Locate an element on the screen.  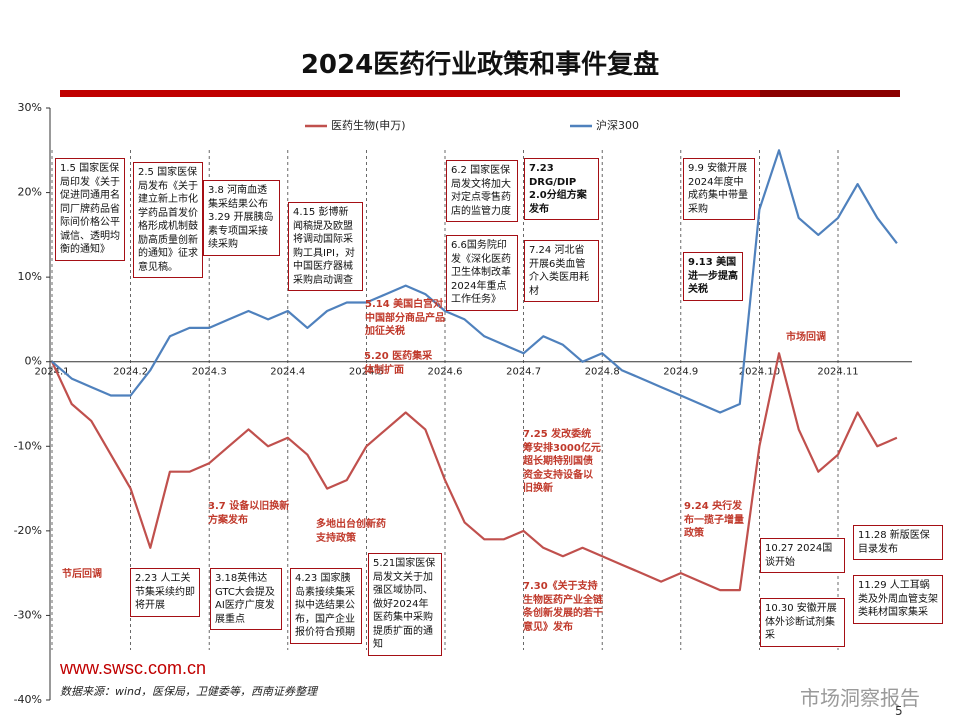
source-note: 数据来源：wind，医保局，卫健委等，西南证券整理 is located at coordinates (189, 691).